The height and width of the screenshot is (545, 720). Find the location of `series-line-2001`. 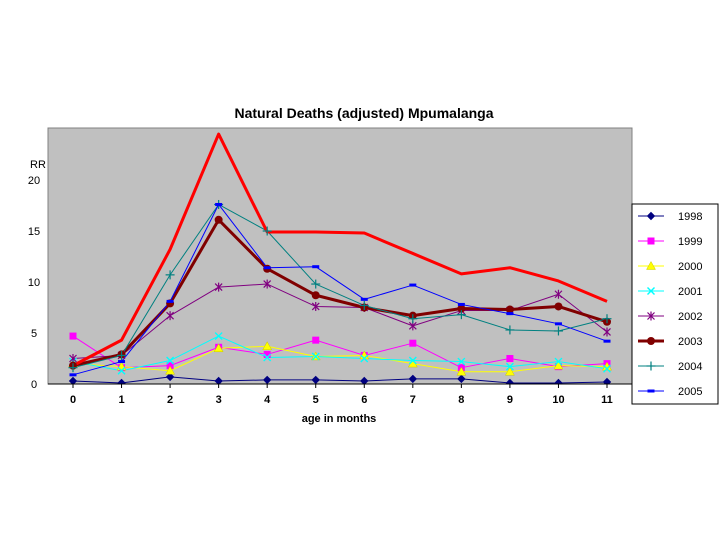

series-line-2001 is located at coordinates (340, 353).